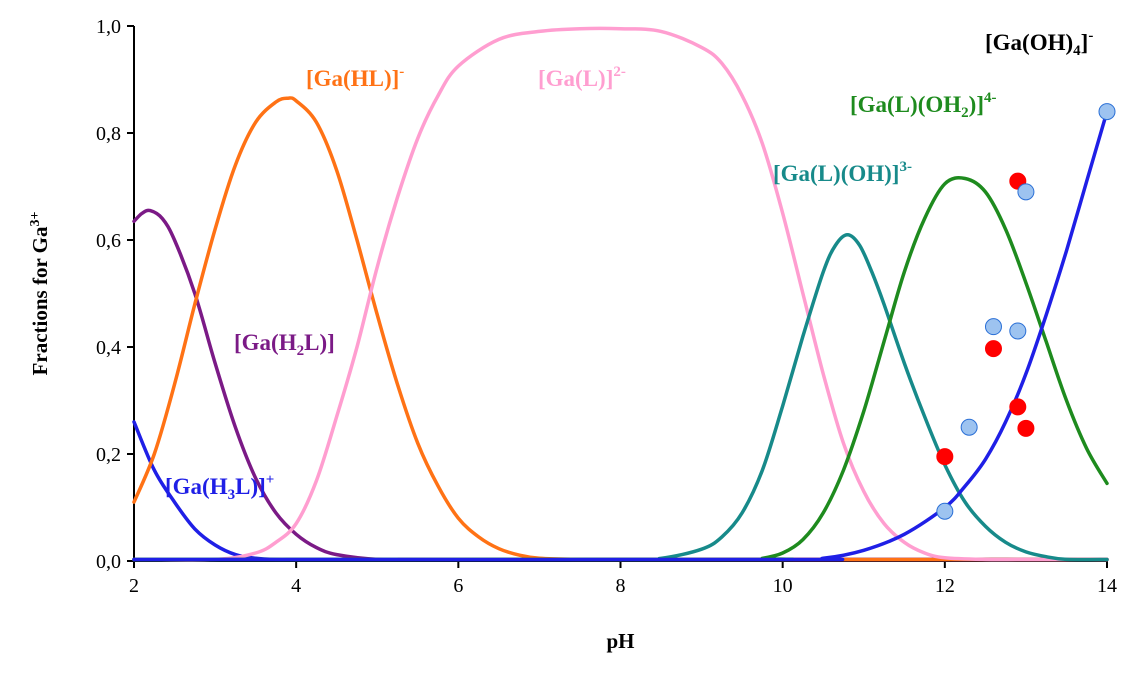 This screenshot has height=676, width=1137. I want to click on species-label-part: 4-, so click(990, 98).